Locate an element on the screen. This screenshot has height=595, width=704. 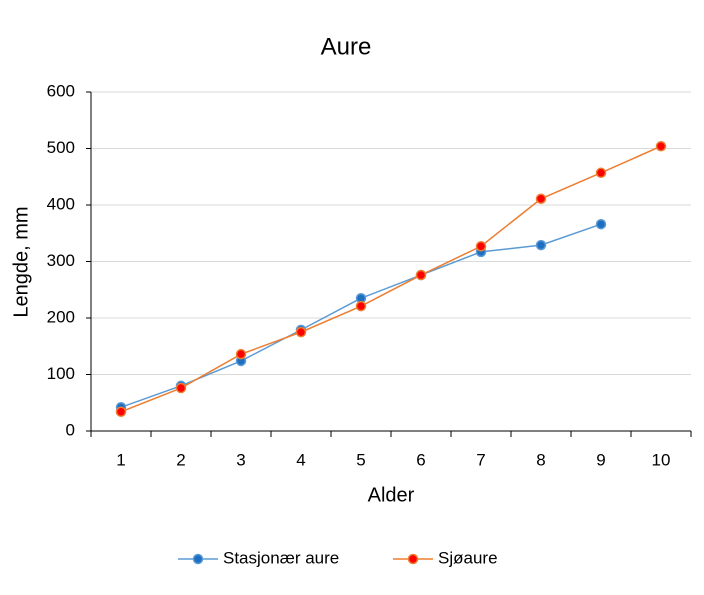
y-tick-label: 200 is located at coordinates (61, 316).